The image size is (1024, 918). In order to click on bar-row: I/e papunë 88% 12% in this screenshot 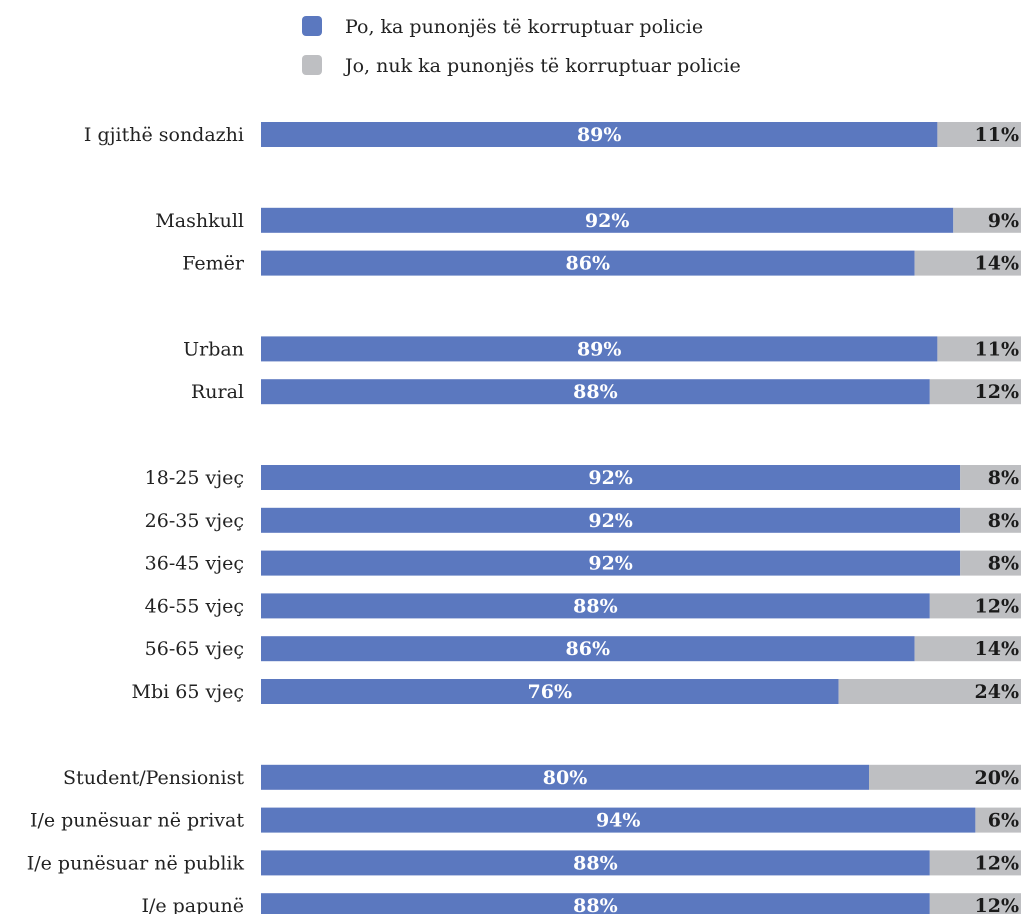, I will do `click(581, 905)`.